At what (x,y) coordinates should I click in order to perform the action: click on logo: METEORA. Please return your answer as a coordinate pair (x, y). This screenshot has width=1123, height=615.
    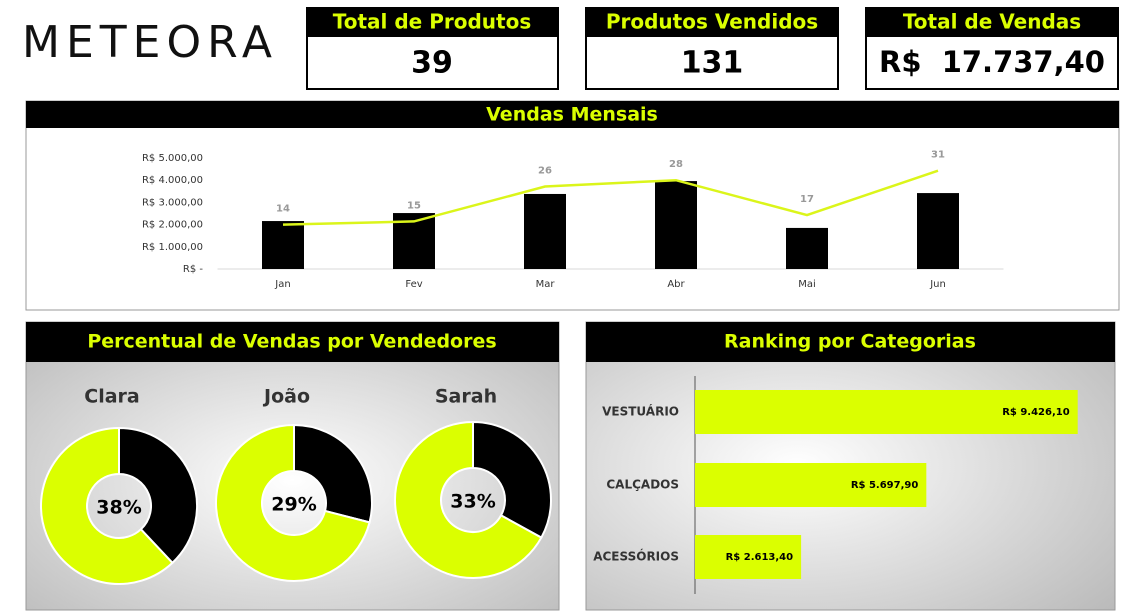
    Looking at the image, I should click on (150, 42).